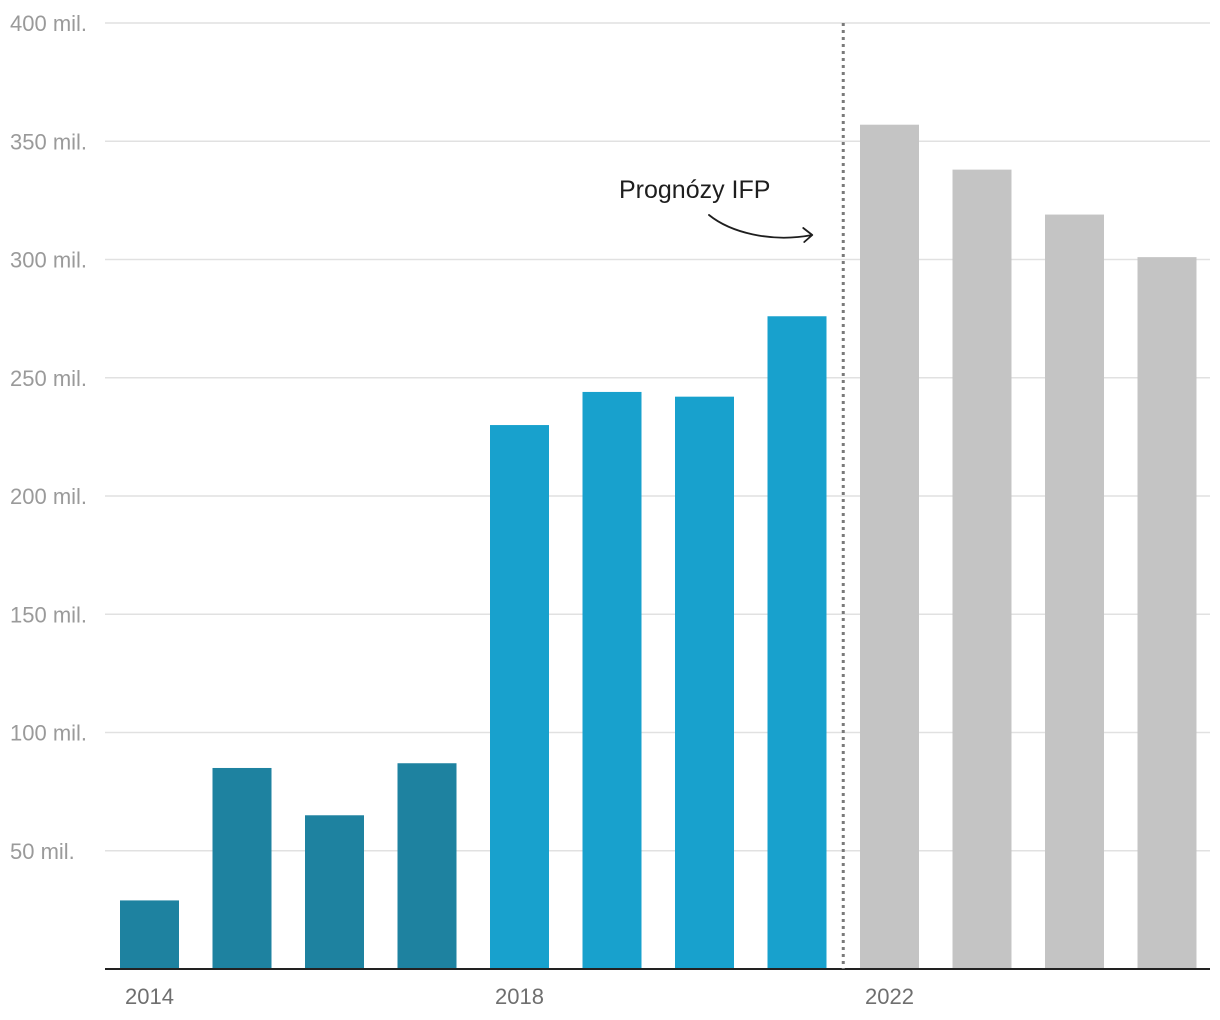 The width and height of the screenshot is (1220, 1020). I want to click on y-tick-label: 300 mil., so click(48, 260).